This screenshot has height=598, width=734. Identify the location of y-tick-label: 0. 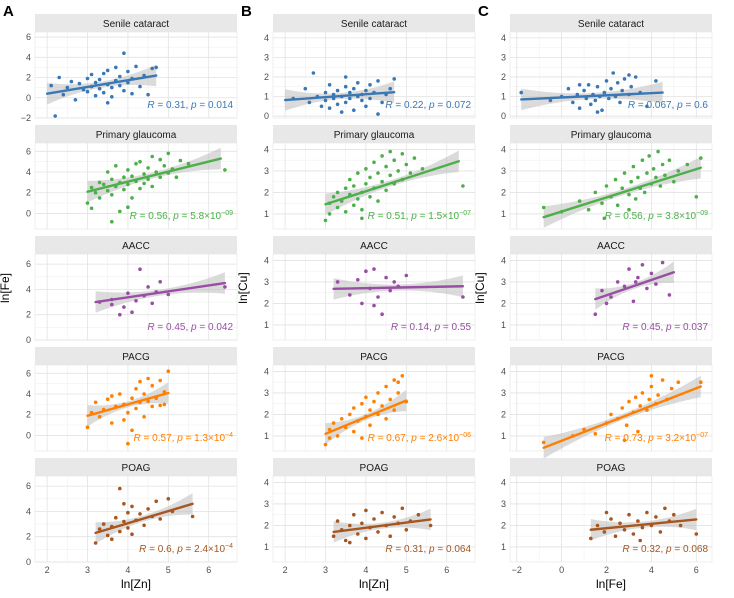
(266, 116).